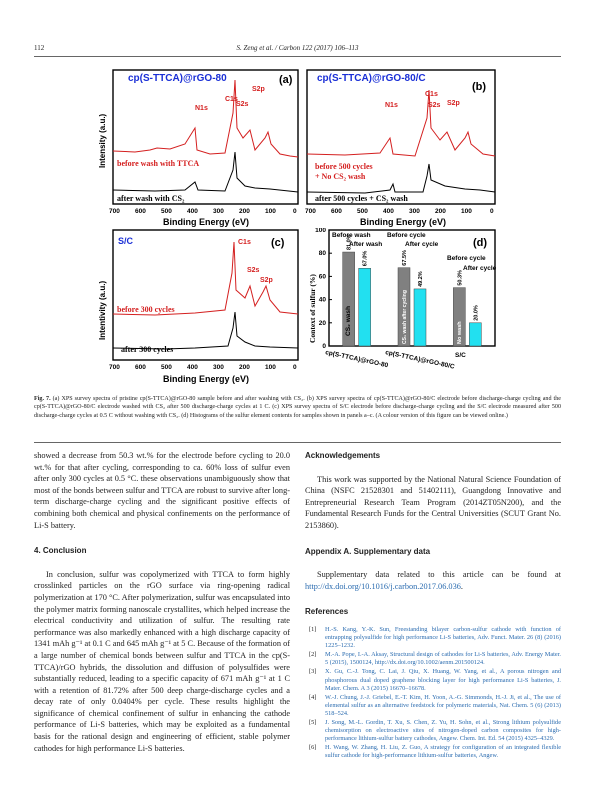 Image resolution: width=595 pixels, height=794 pixels. I want to click on panel-b-xtick: 600, so click(336, 211).